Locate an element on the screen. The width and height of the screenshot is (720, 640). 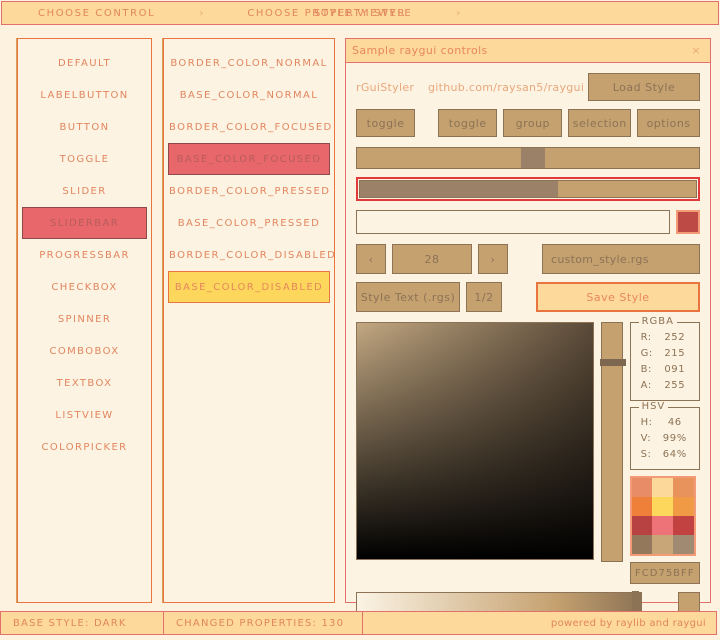
control-item-checkbox: CHECKBOX is located at coordinates (84, 287).